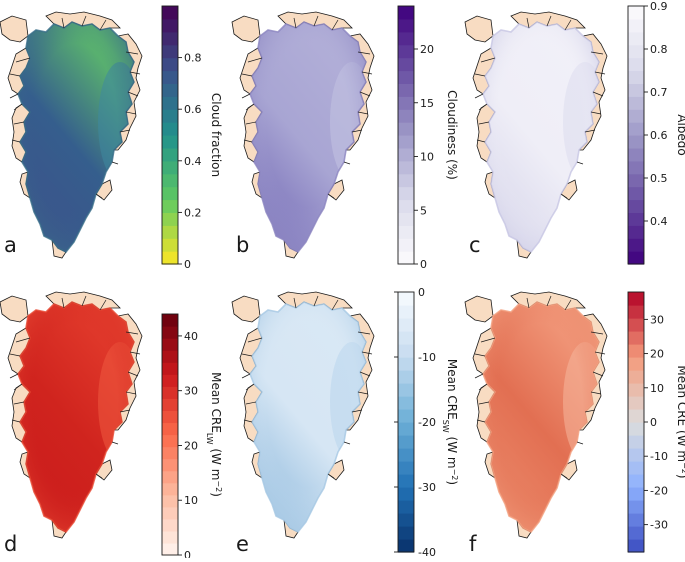  What do you see at coordinates (659, 92) in the screenshot?
I see `colorbar-tick-label: 0.7` at bounding box center [659, 92].